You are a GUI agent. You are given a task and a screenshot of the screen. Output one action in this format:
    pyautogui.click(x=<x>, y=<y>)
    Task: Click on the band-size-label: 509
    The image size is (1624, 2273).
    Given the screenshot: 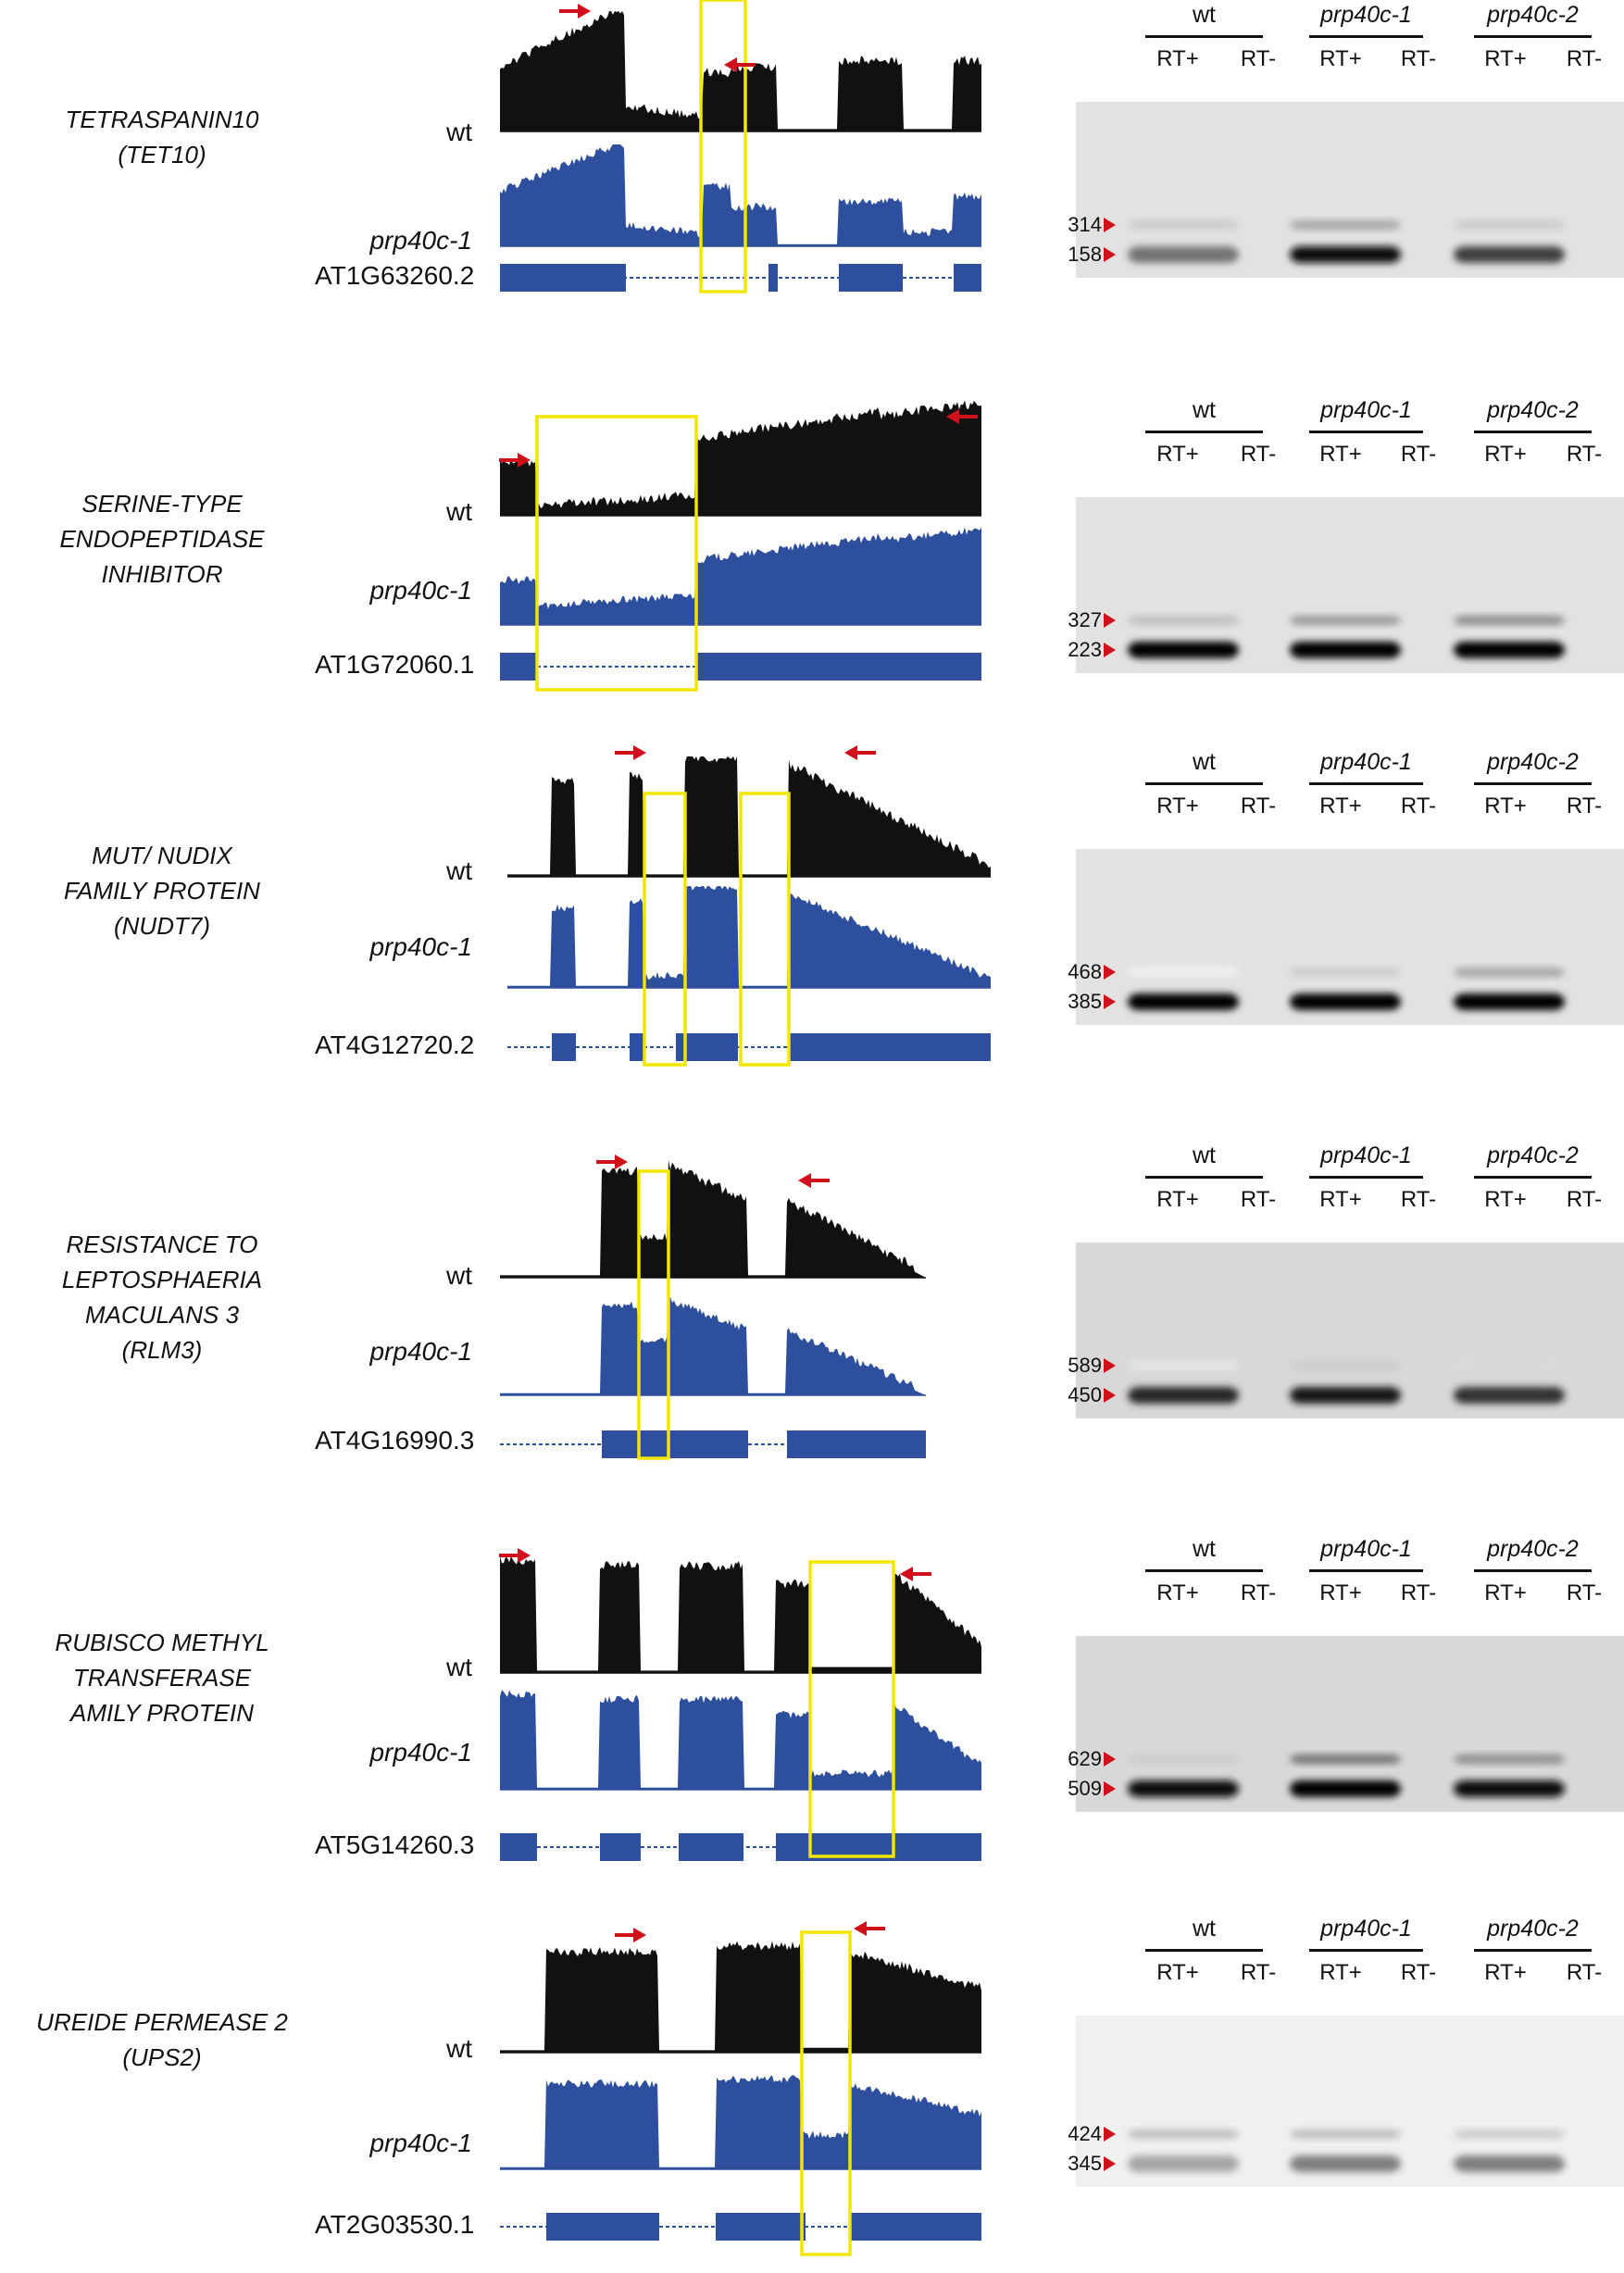 What is the action you would take?
    pyautogui.click(x=1085, y=1789)
    